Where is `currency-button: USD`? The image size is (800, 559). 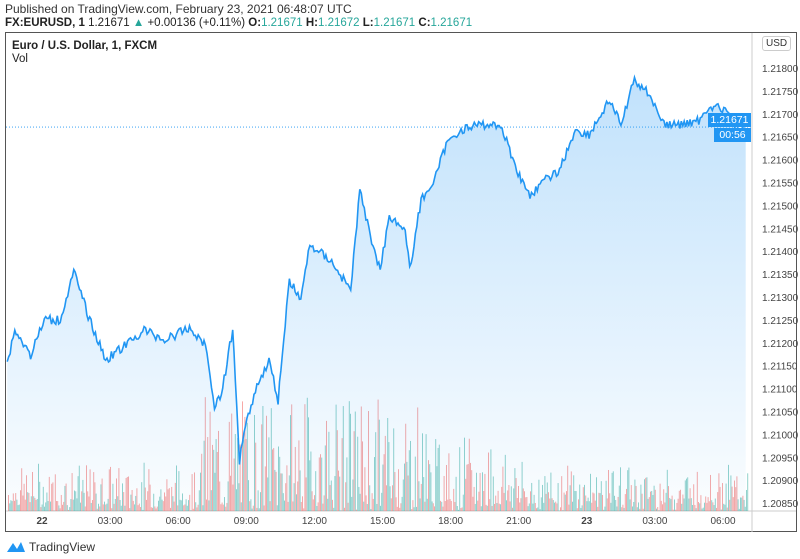 currency-button: USD is located at coordinates (777, 43).